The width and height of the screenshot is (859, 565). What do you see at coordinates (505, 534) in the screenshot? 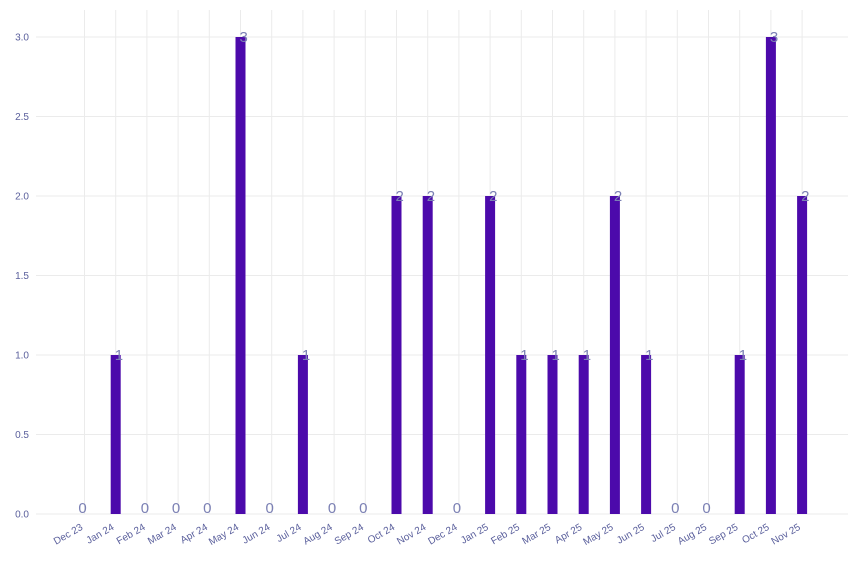
I see `x-tick-label: Feb 25` at bounding box center [505, 534].